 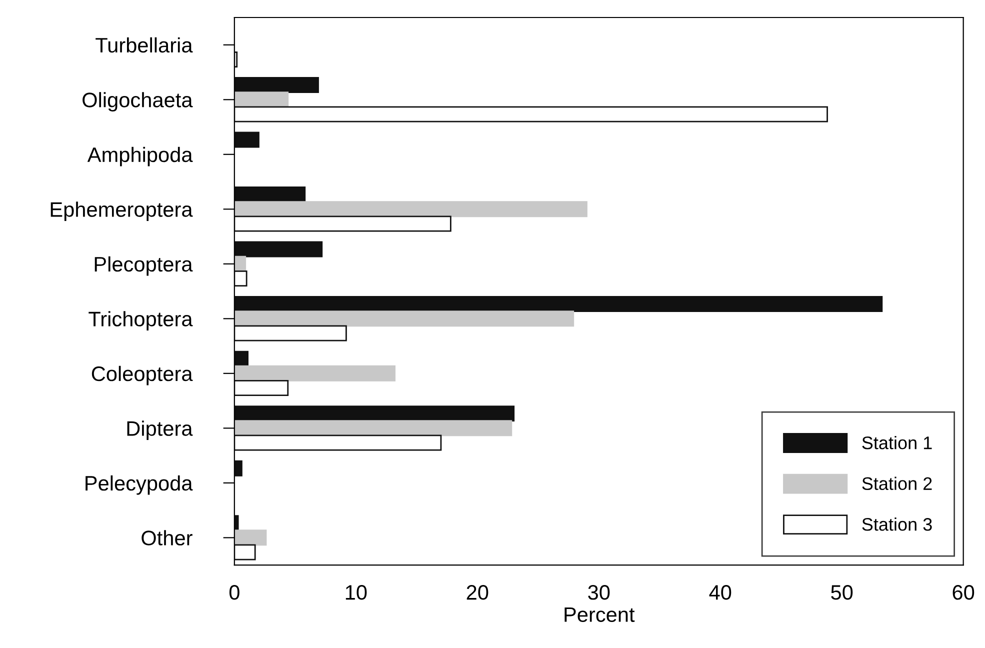 I want to click on x-tick-label: 60, so click(x=963, y=592).